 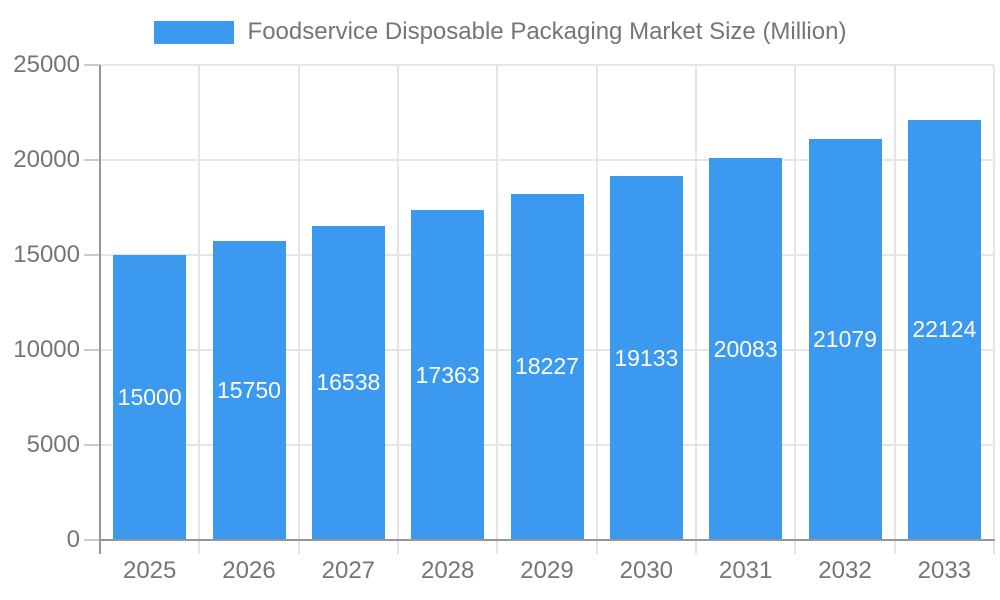 I want to click on x-axis-tick-label: 2033, so click(x=944, y=570).